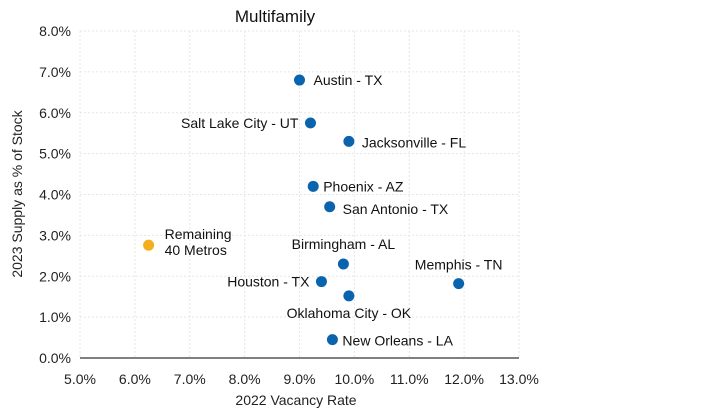 Image resolution: width=727 pixels, height=415 pixels. What do you see at coordinates (55, 235) in the screenshot?
I see `y-tick-label: 3.0%` at bounding box center [55, 235].